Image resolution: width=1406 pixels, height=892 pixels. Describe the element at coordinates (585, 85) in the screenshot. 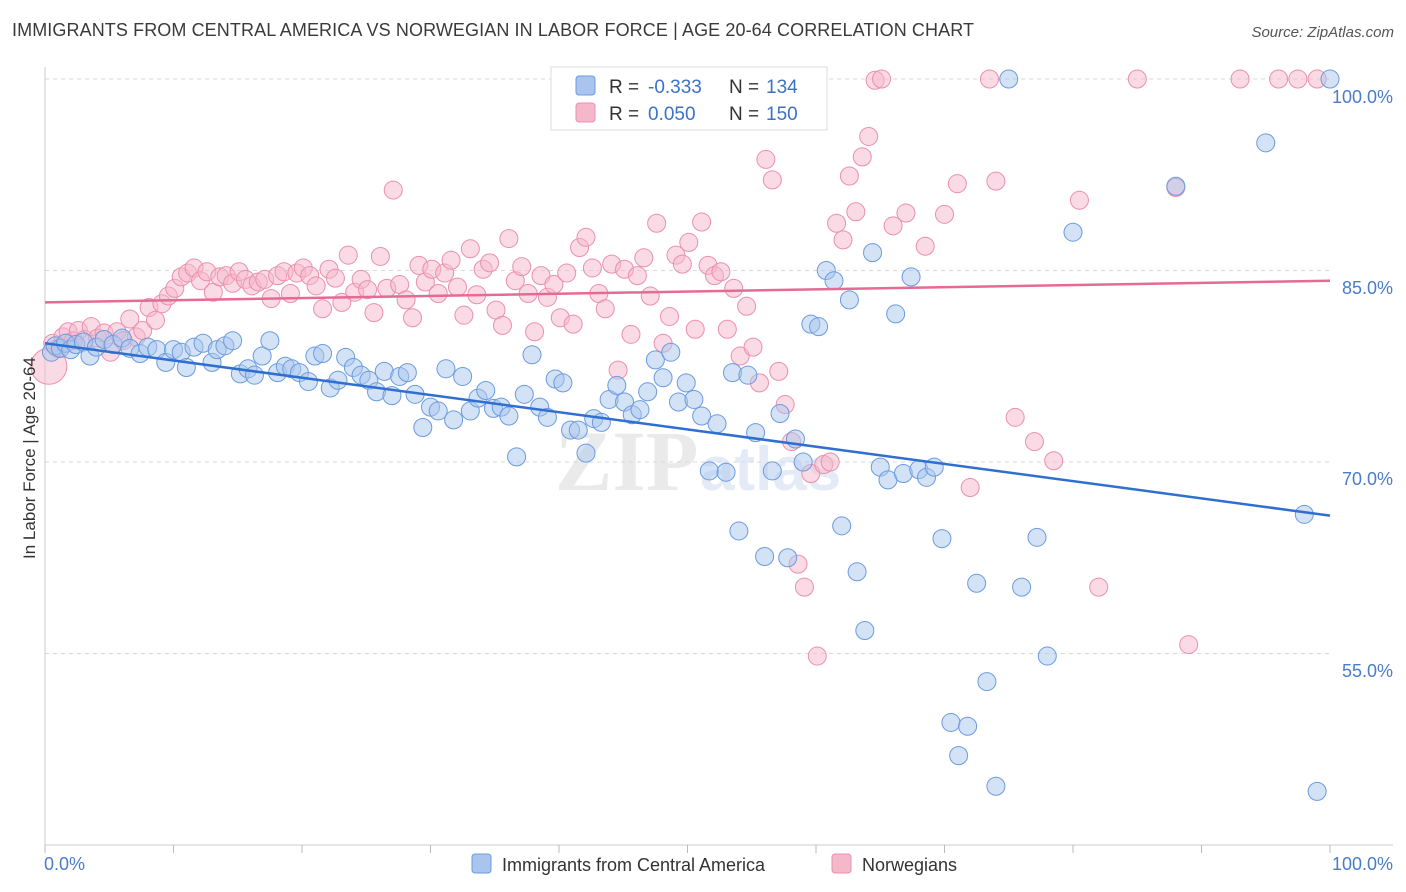

I see `blue-swatch` at that location.